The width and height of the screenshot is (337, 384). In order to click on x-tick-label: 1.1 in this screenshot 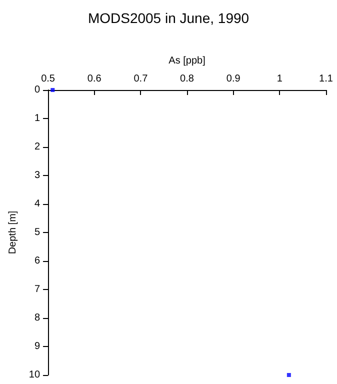, I will do `click(326, 79)`.